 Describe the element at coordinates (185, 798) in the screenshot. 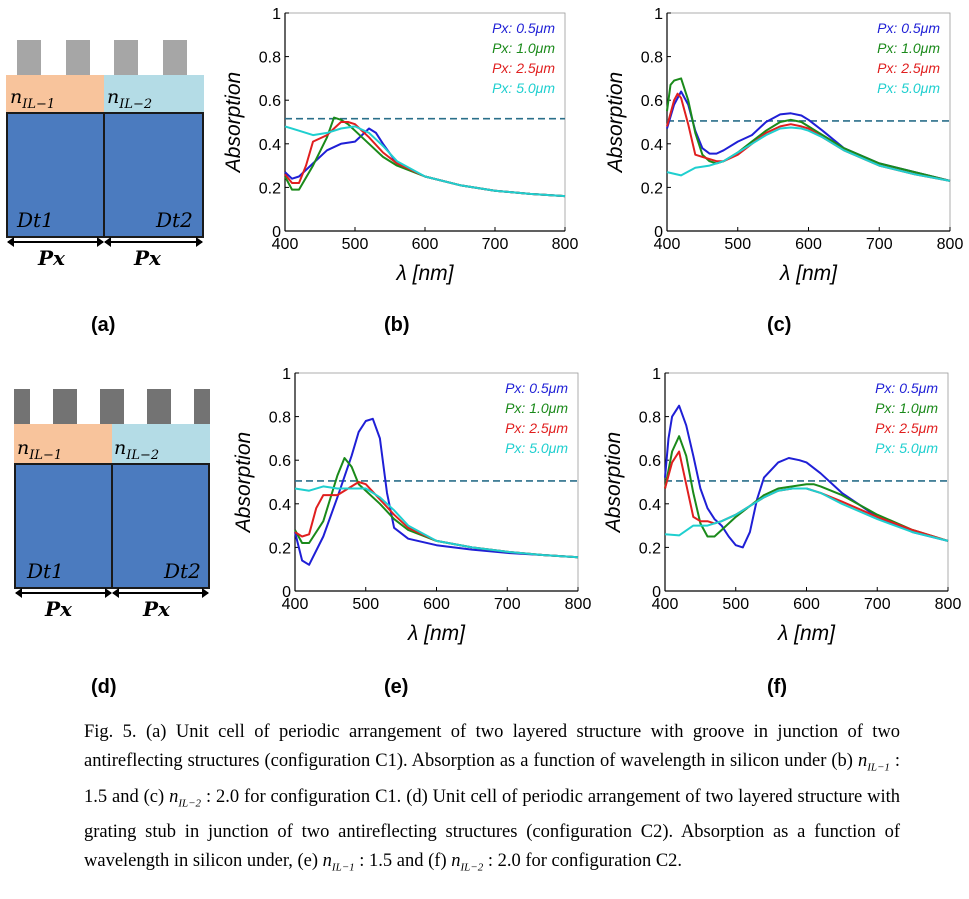

I see `caption-n-il-2: nIL−2` at that location.